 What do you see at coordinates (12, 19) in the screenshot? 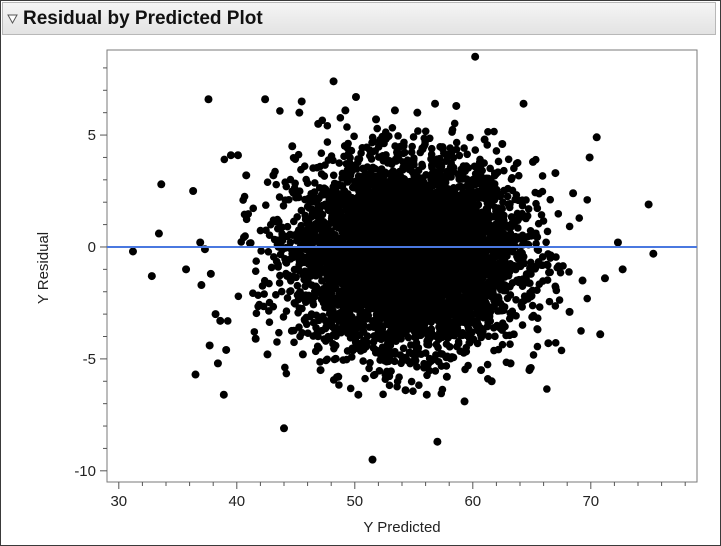
I see `triangle-down-icon` at bounding box center [12, 19].